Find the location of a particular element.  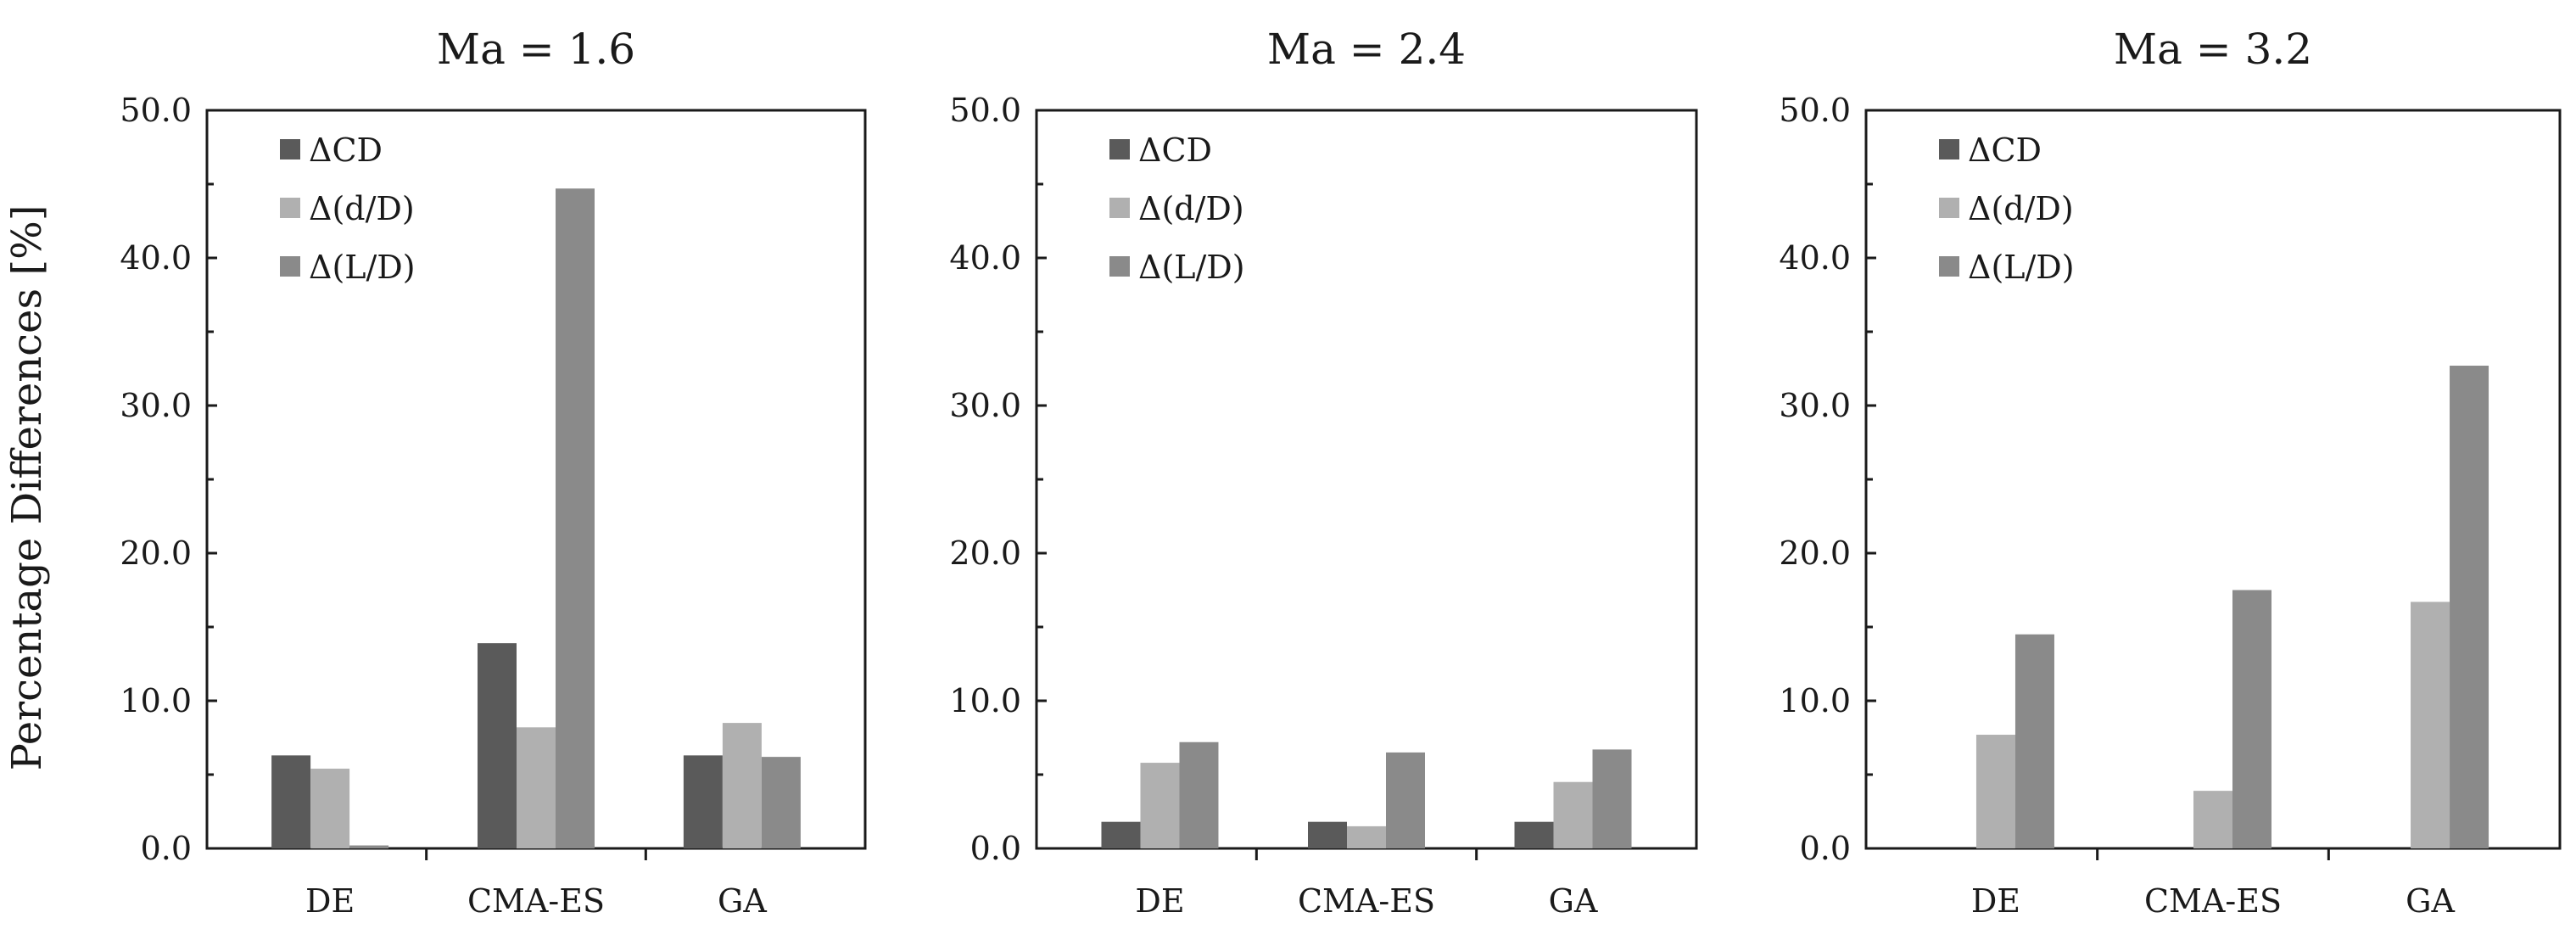

chart-title: Ma = 1.6 is located at coordinates (536, 50).